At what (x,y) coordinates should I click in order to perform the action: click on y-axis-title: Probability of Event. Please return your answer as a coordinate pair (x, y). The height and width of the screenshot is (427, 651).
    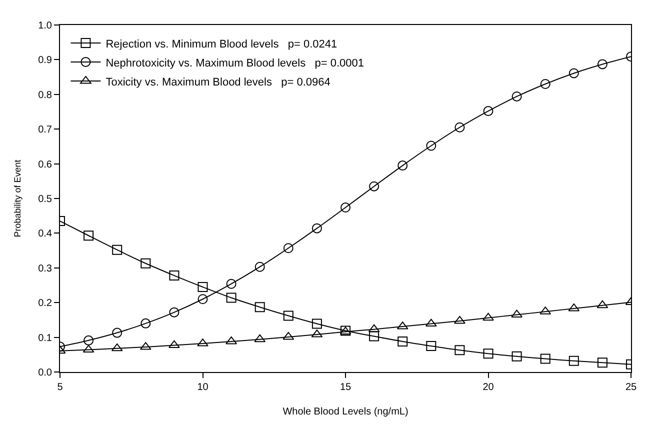
    Looking at the image, I should click on (17, 198).